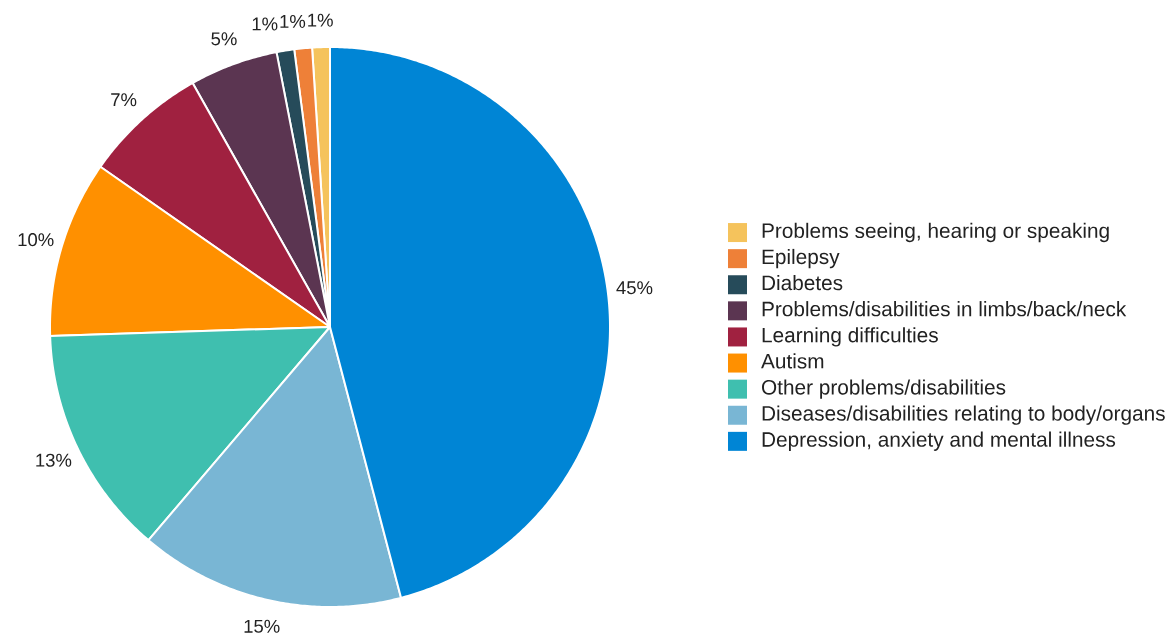 This screenshot has height=640, width=1174. Describe the element at coordinates (935, 232) in the screenshot. I see `legend-label: Problems seeing, hearing or speaking` at that location.